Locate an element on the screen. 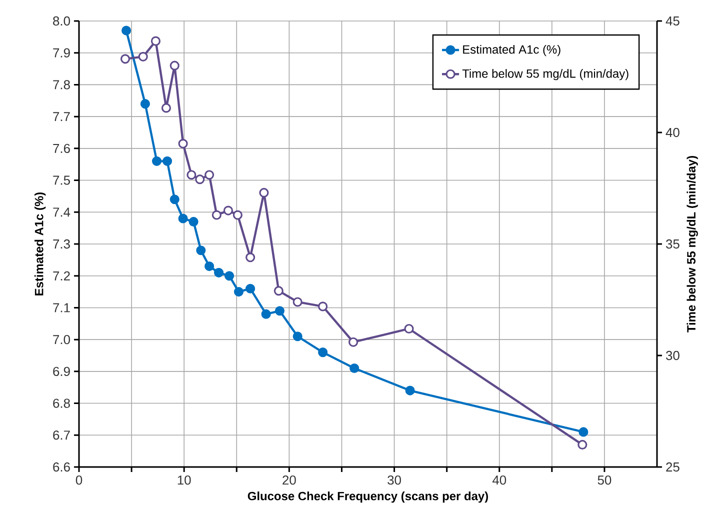 The width and height of the screenshot is (726, 519). legend-label: Time below 55 mg/dL (min/day) is located at coordinates (545, 74).